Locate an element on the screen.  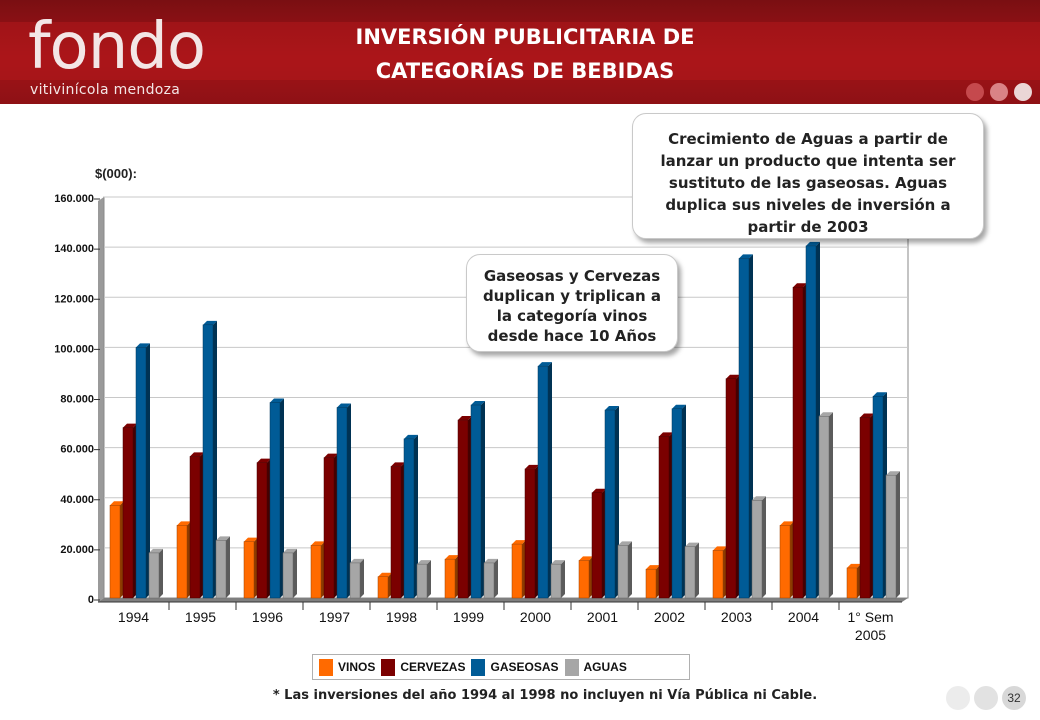
callout-gaseosas-line: Gaseosas y Cervezas is located at coordinates (572, 276).